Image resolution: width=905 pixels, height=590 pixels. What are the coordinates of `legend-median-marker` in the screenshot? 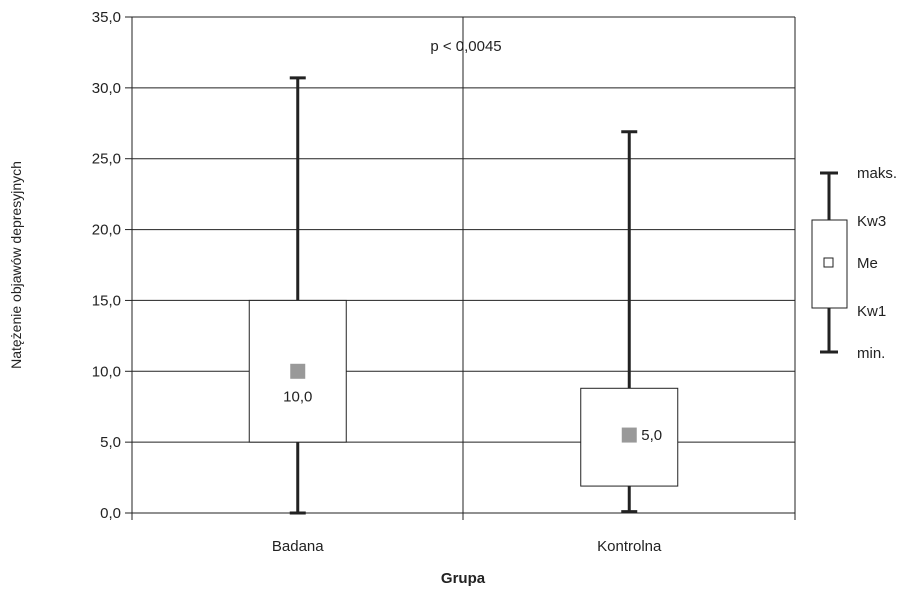 It's located at (828, 262).